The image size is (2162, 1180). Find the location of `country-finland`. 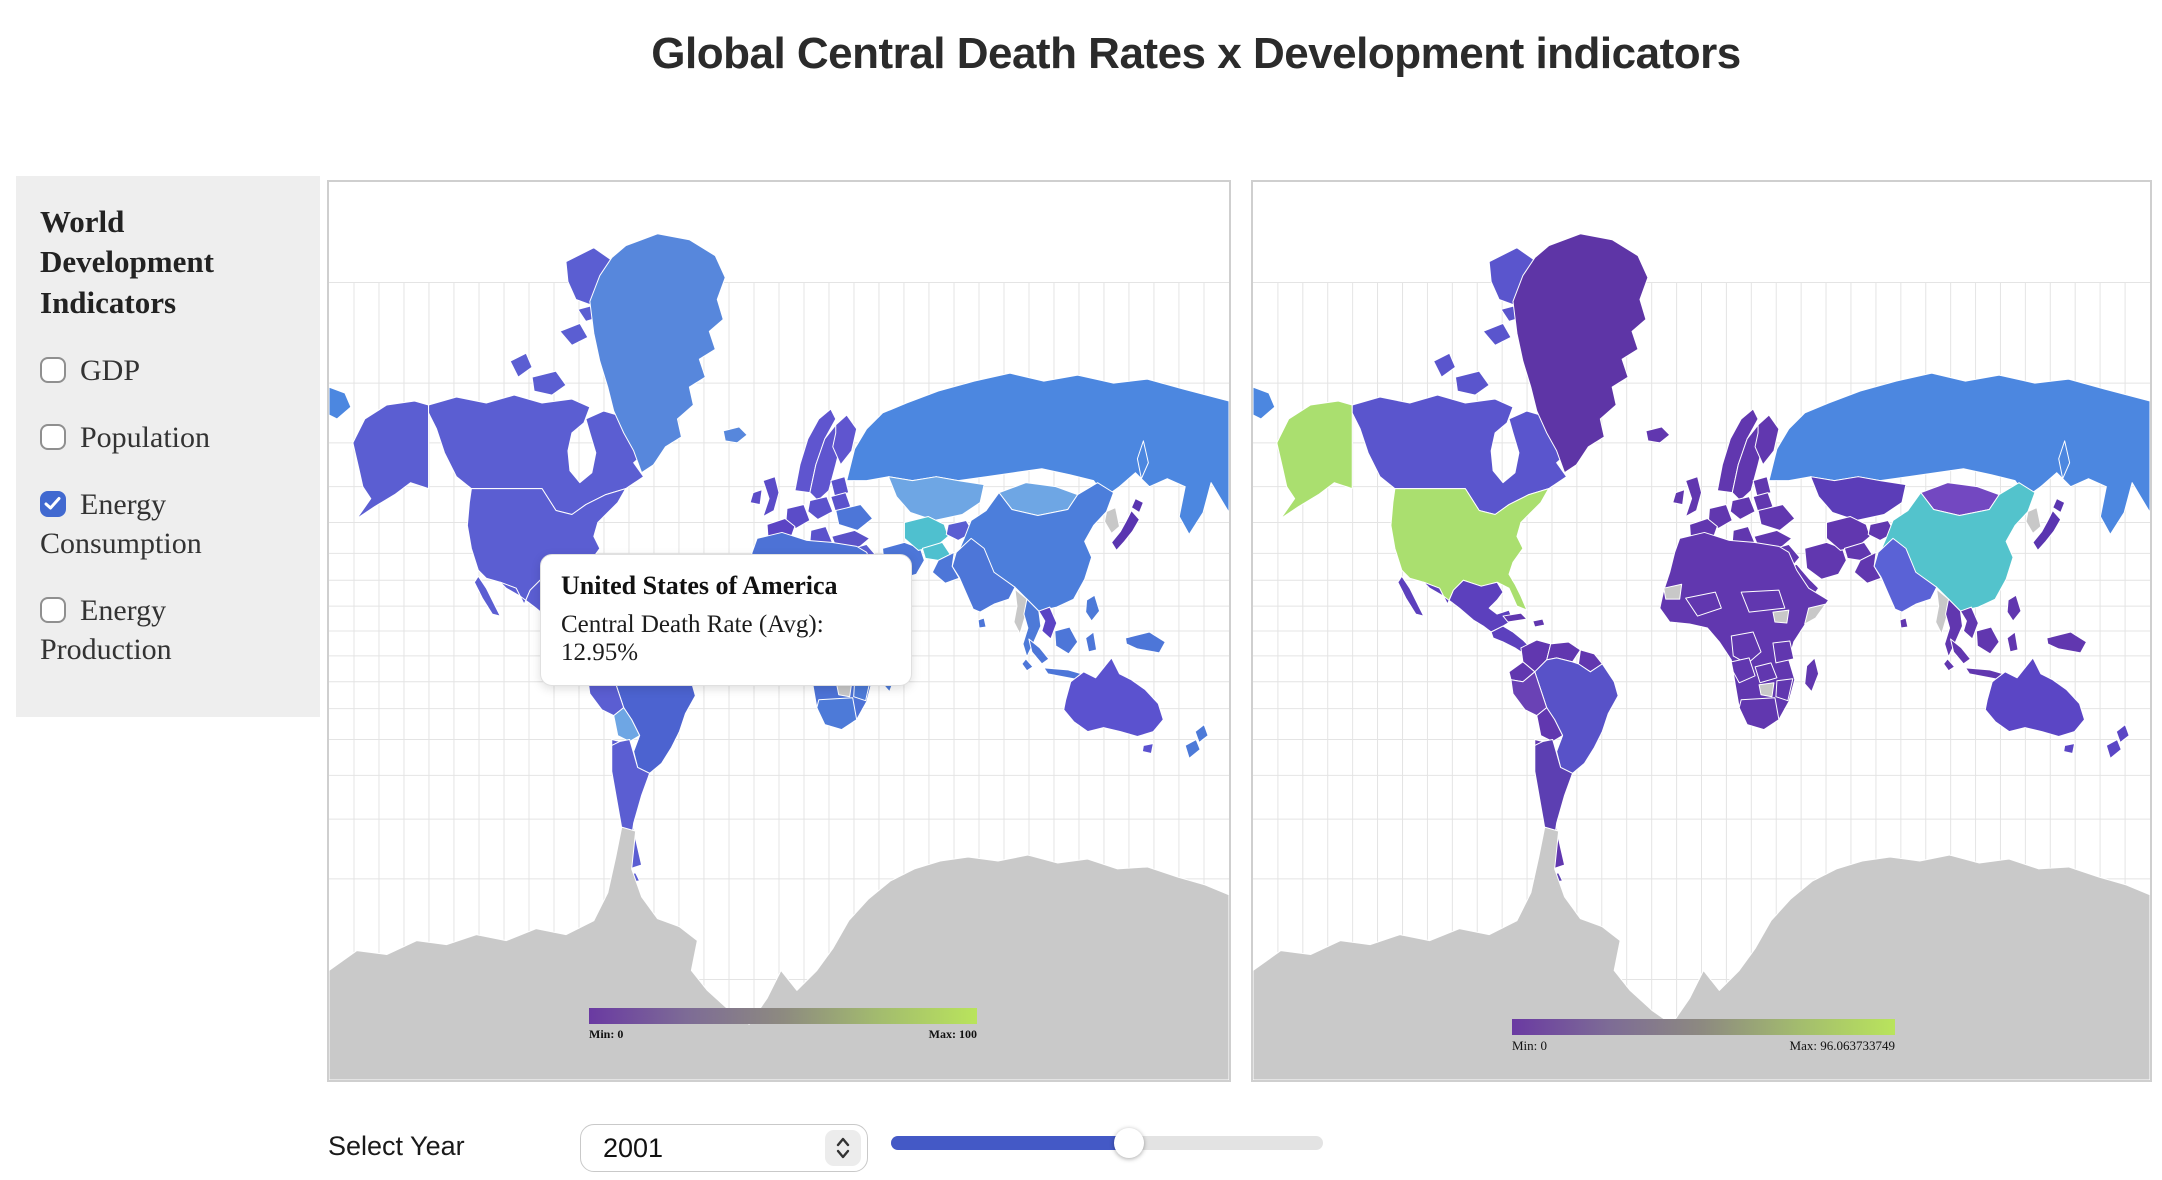

country-finland is located at coordinates (1767, 440).